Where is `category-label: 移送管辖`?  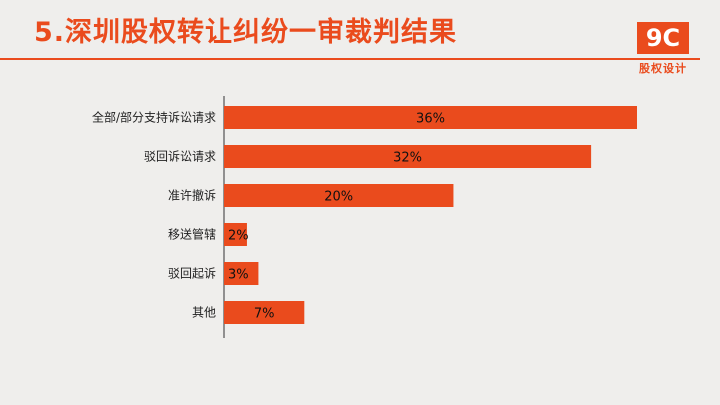
category-label: 移送管辖 is located at coordinates (192, 234).